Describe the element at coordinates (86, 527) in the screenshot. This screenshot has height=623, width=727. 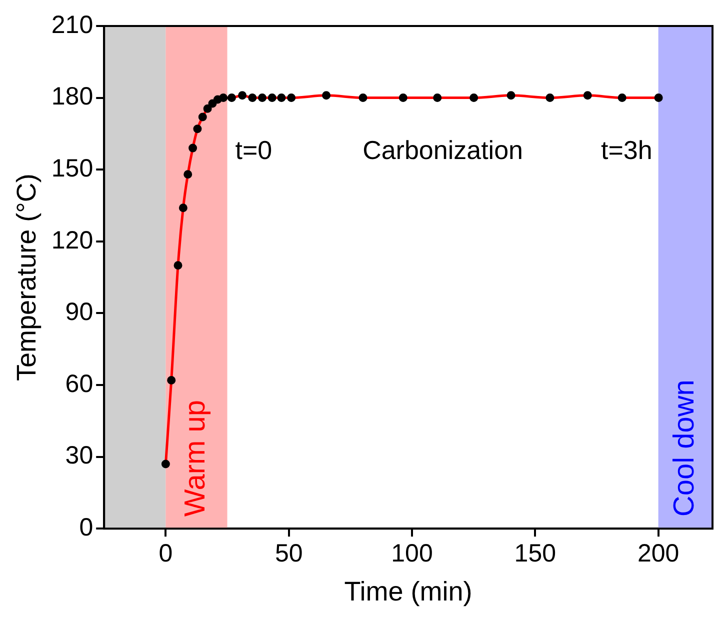
I see `y-tick-label: 0` at that location.